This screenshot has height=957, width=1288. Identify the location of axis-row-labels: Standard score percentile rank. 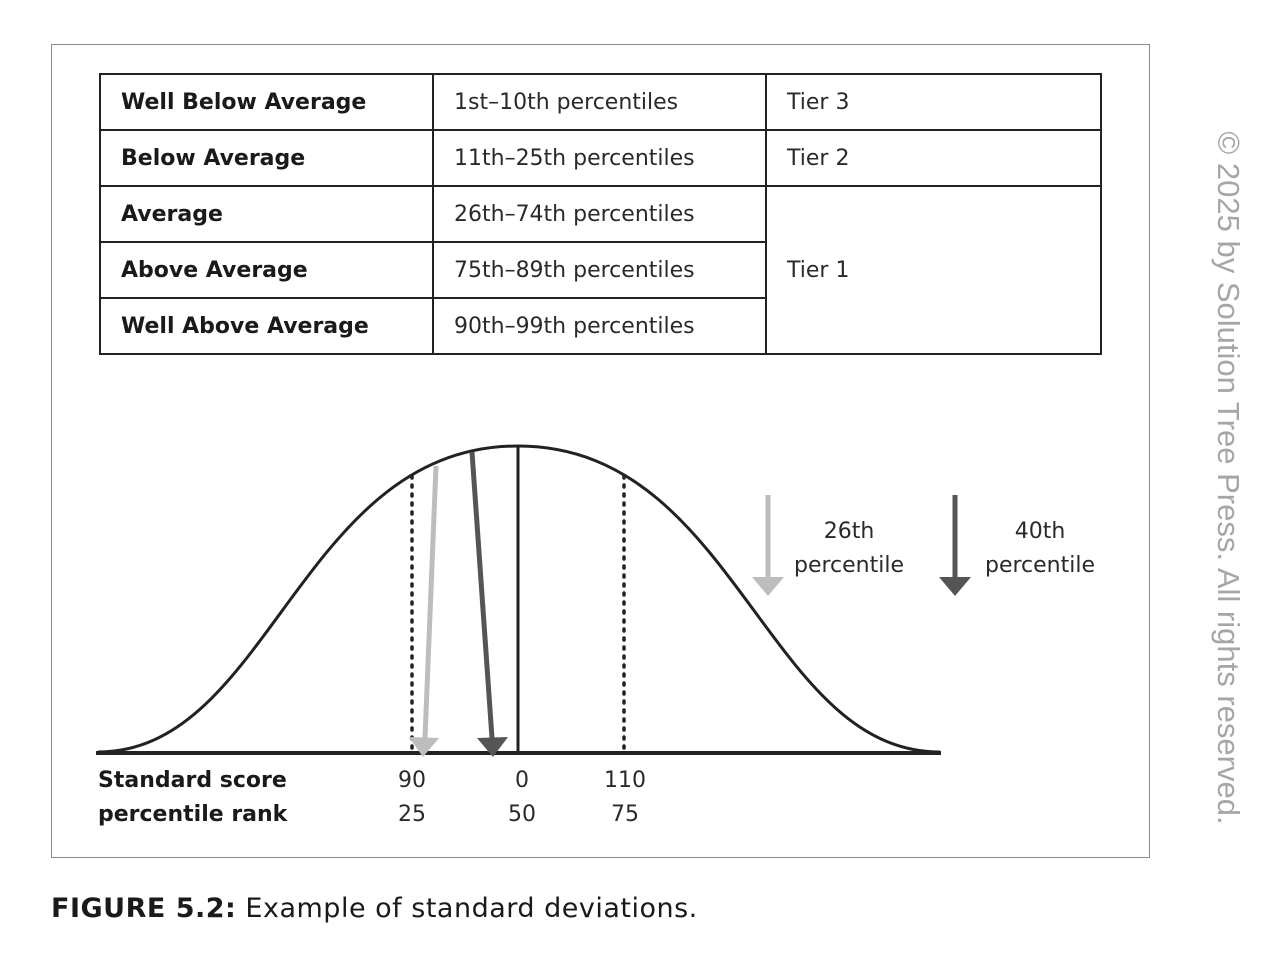
(192, 798).